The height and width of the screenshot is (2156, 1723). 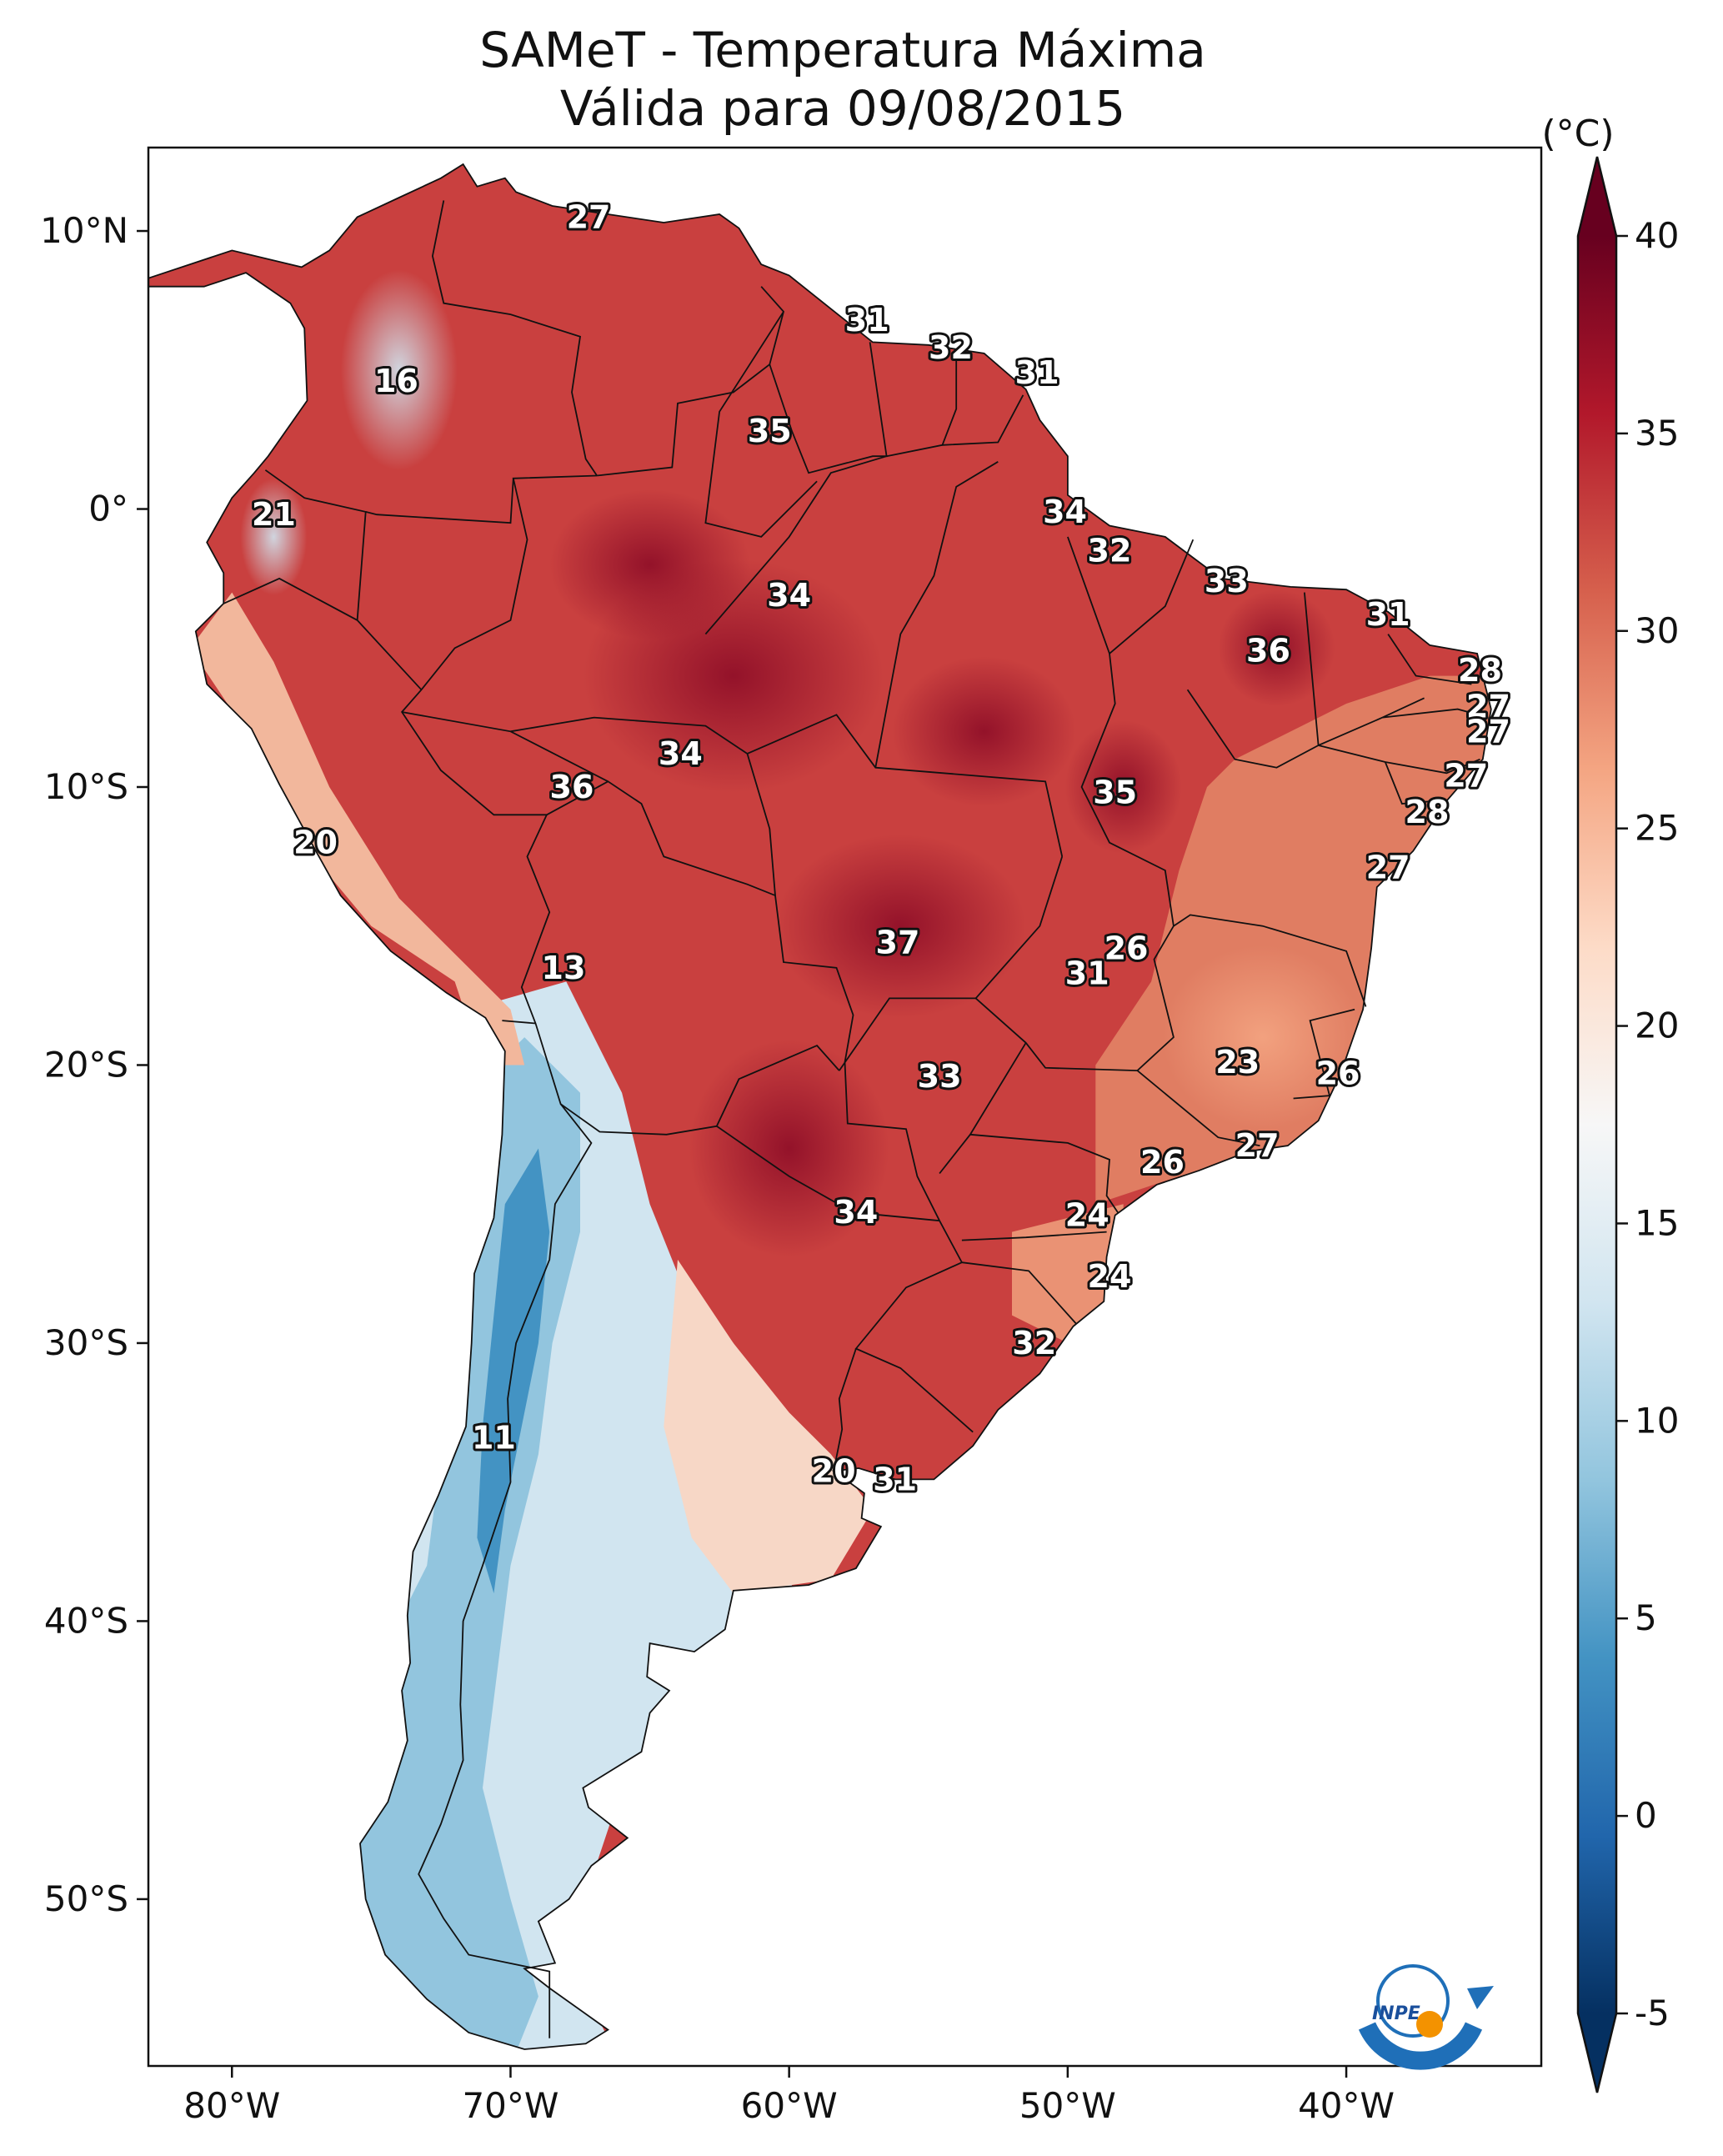 What do you see at coordinates (1426, 2017) in the screenshot?
I see `inpe-logo: INPE` at bounding box center [1426, 2017].